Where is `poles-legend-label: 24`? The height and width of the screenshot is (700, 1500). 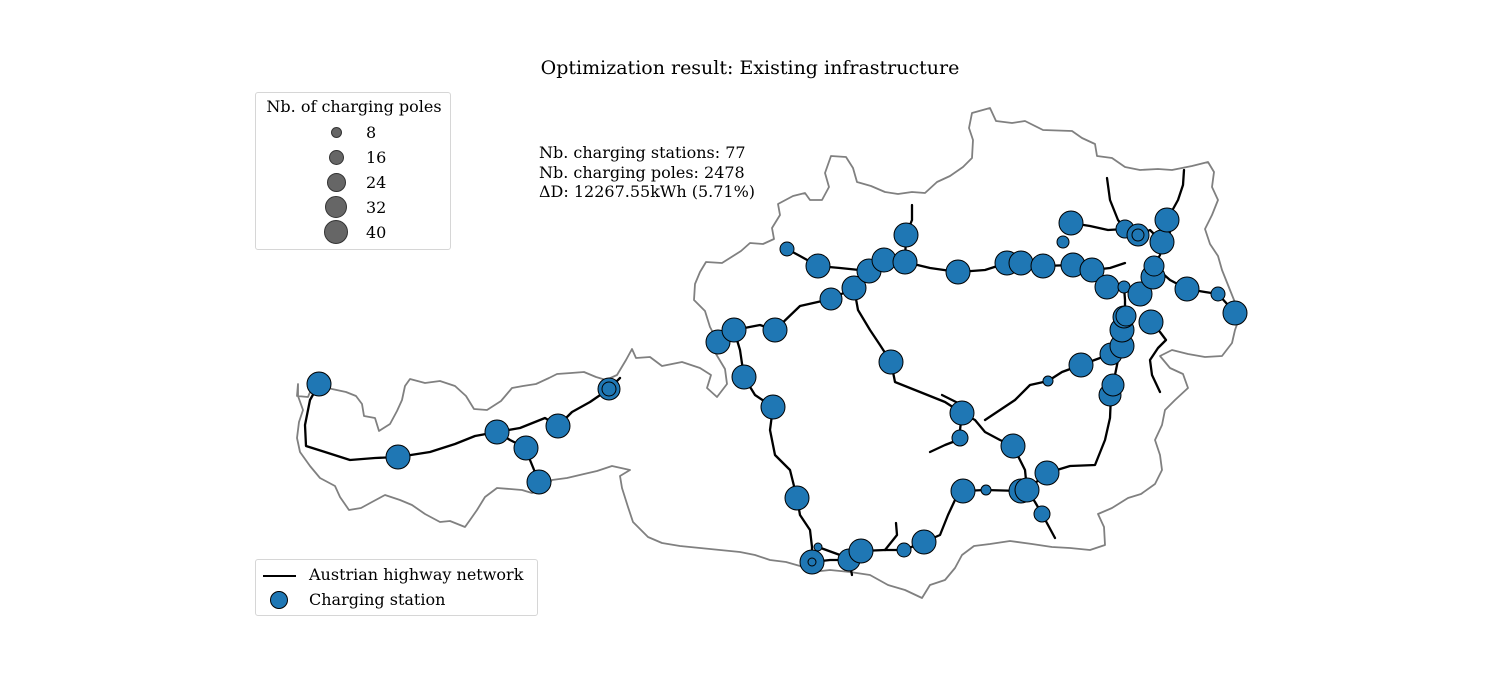 poles-legend-label: 24 is located at coordinates (376, 182).